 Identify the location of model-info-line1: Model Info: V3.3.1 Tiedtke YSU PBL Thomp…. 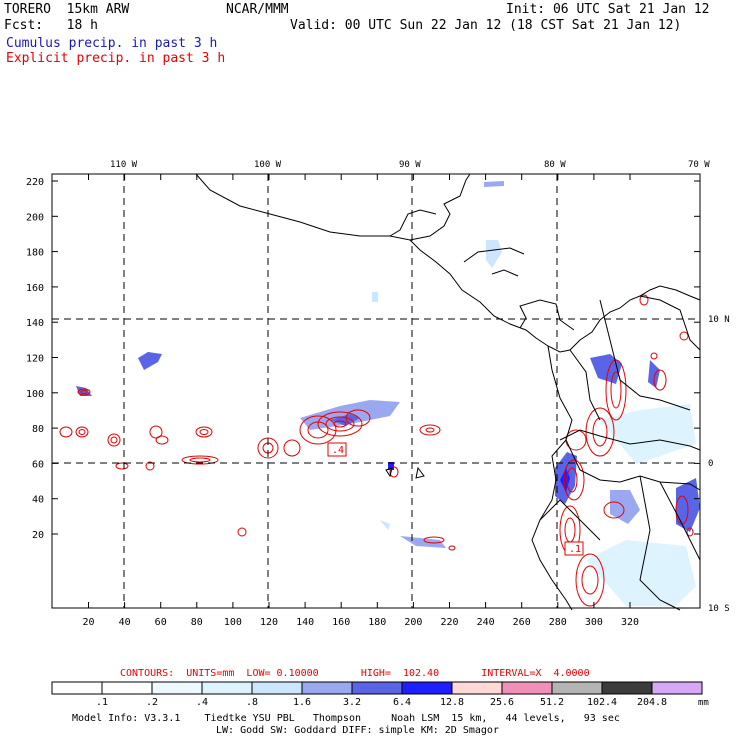
(346, 718).